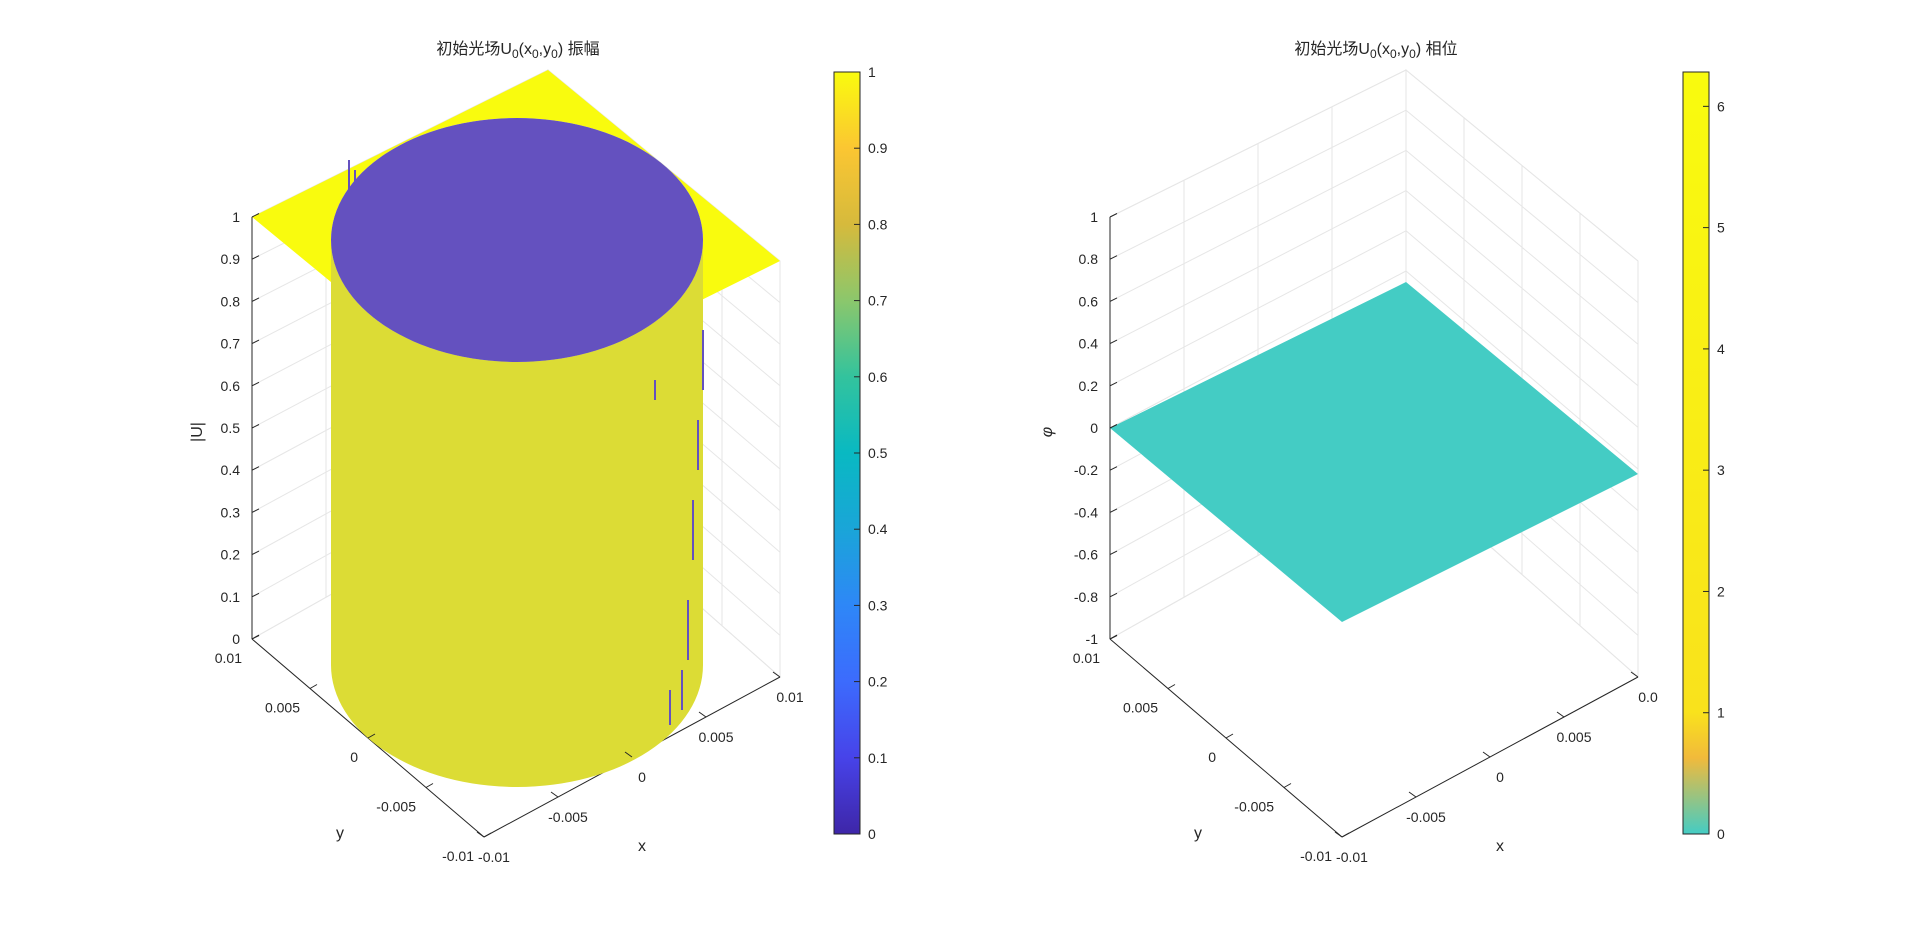 The image size is (1920, 927). What do you see at coordinates (231, 597) in the screenshot?
I see `z-tick-label: 0.1` at bounding box center [231, 597].